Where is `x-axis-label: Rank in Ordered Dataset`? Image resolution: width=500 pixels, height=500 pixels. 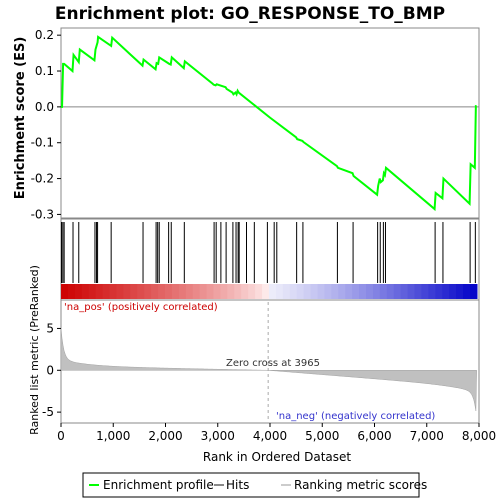 x-axis-label: Rank in Ordered Dataset is located at coordinates (277, 457).